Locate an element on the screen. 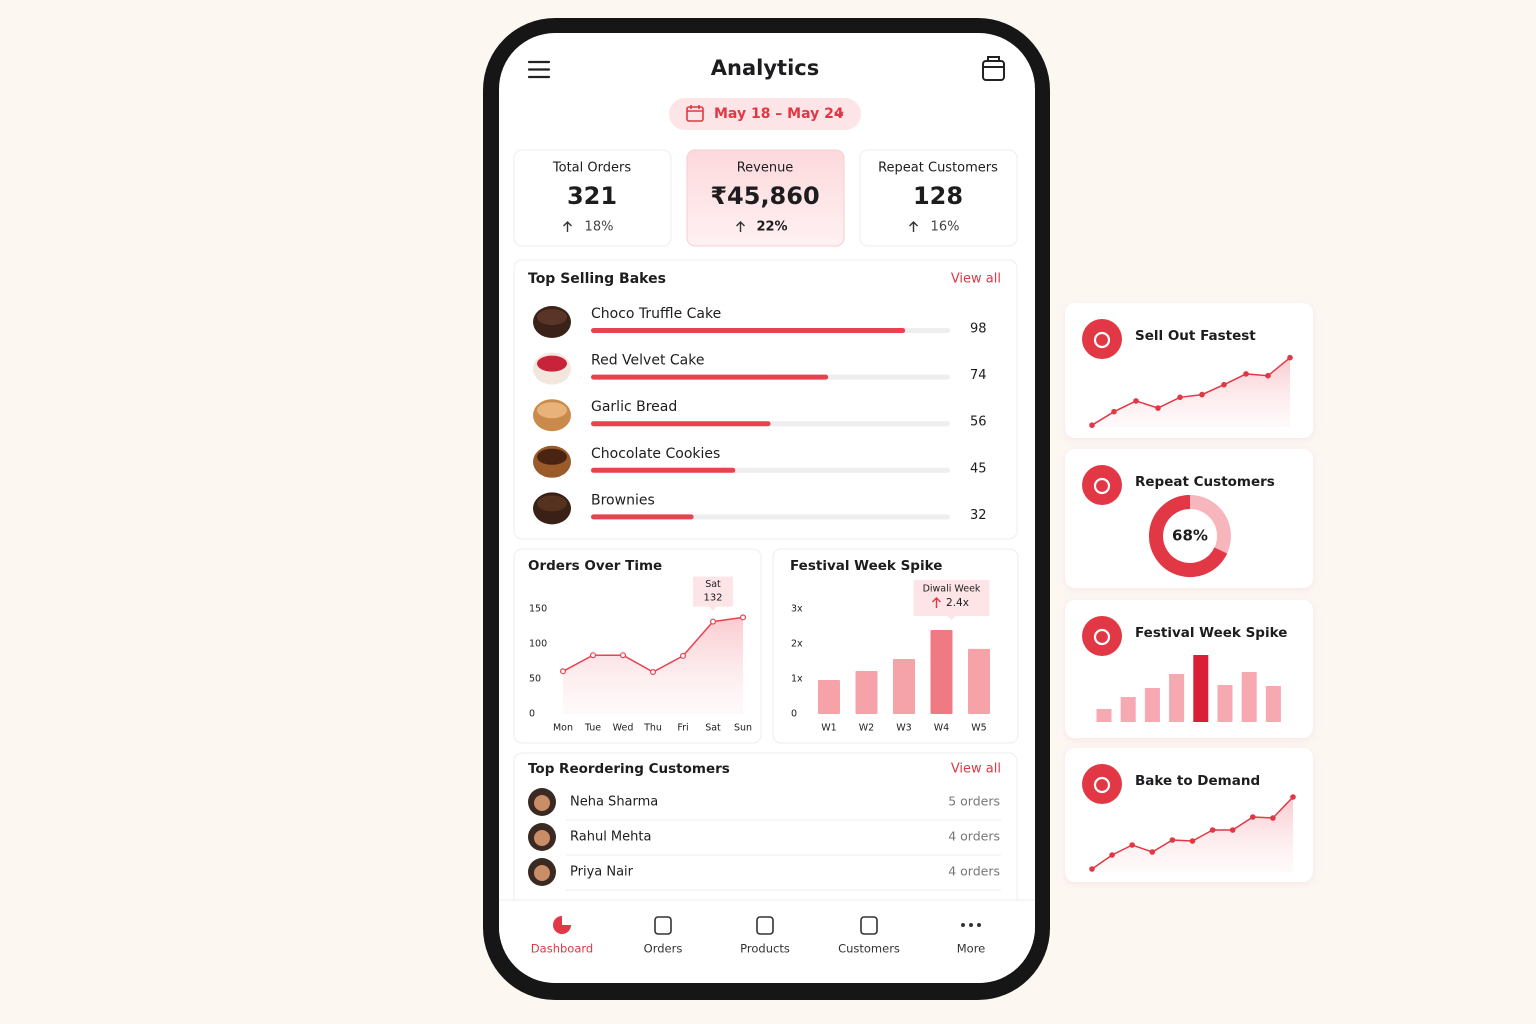  y-tick-label: 50 is located at coordinates (535, 679).